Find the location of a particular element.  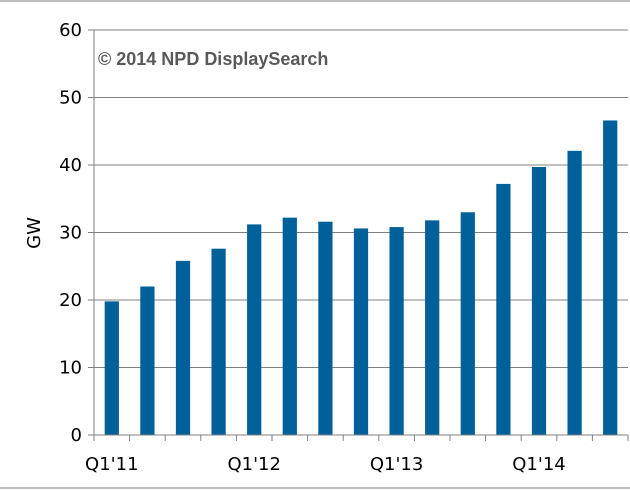

y-tick-label: 20 is located at coordinates (70, 300).